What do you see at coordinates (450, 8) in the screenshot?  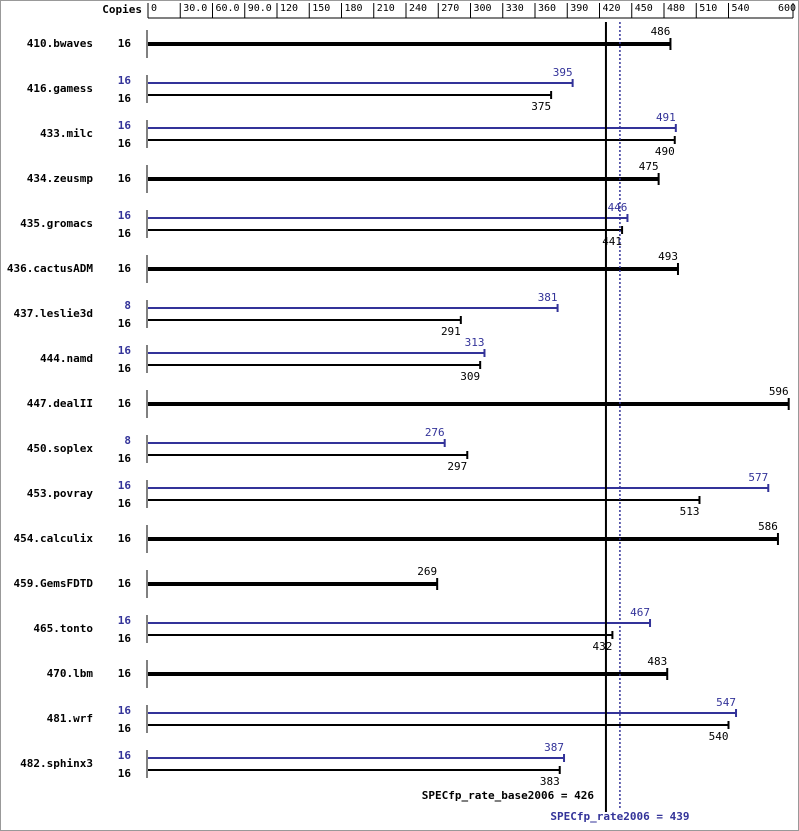 I see `x-tick-label: 270` at bounding box center [450, 8].